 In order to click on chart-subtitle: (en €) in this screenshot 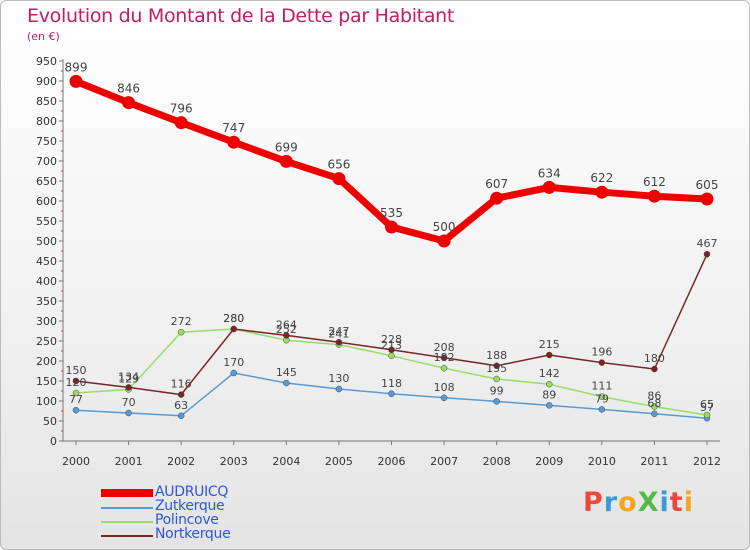, I will do `click(43, 36)`.